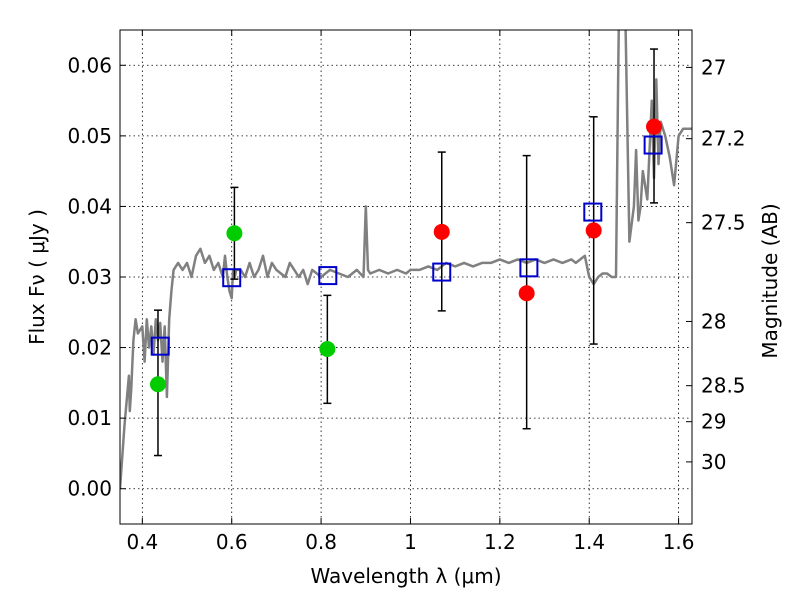  Describe the element at coordinates (89, 65) in the screenshot. I see `y-tick-label: 0.06` at that location.